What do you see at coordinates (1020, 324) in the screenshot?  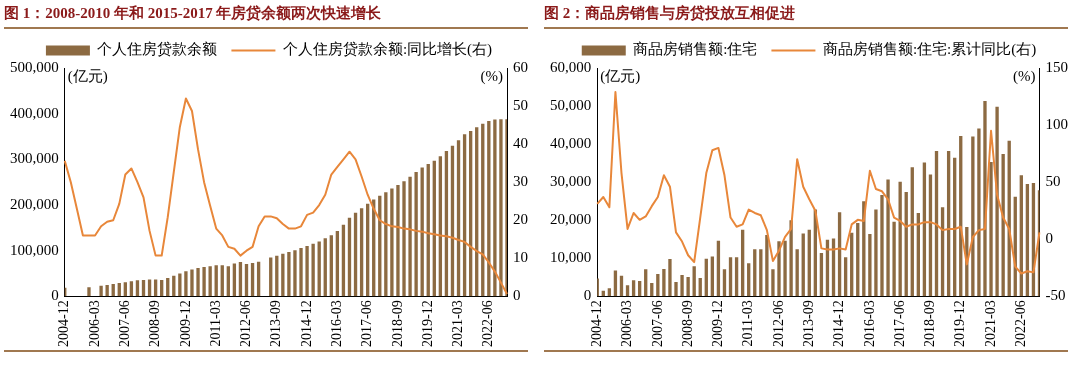 I see `x-tick-label: 2022-06` at bounding box center [1020, 324].